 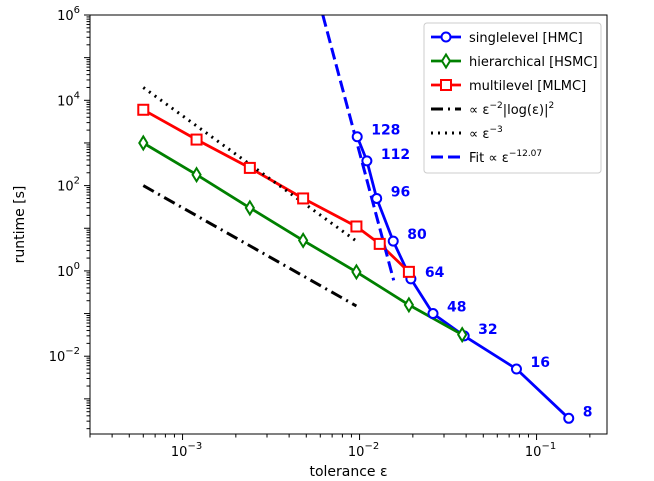 What do you see at coordinates (417, 235) in the screenshot?
I see `point-label: 80` at bounding box center [417, 235].